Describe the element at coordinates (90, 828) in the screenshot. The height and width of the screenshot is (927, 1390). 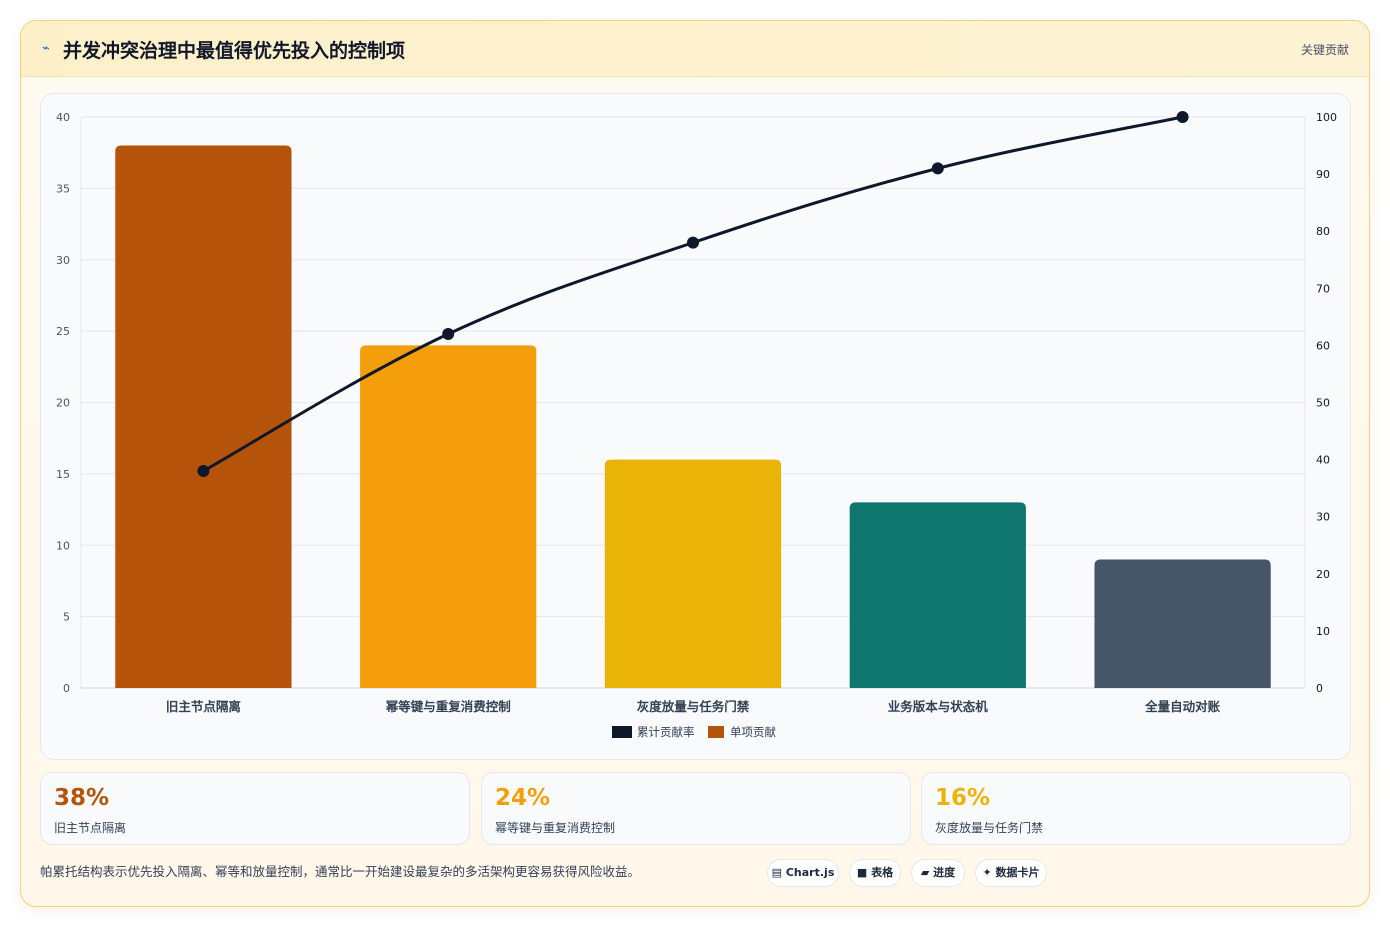
I see `stat-label: 旧主节点隔离` at that location.